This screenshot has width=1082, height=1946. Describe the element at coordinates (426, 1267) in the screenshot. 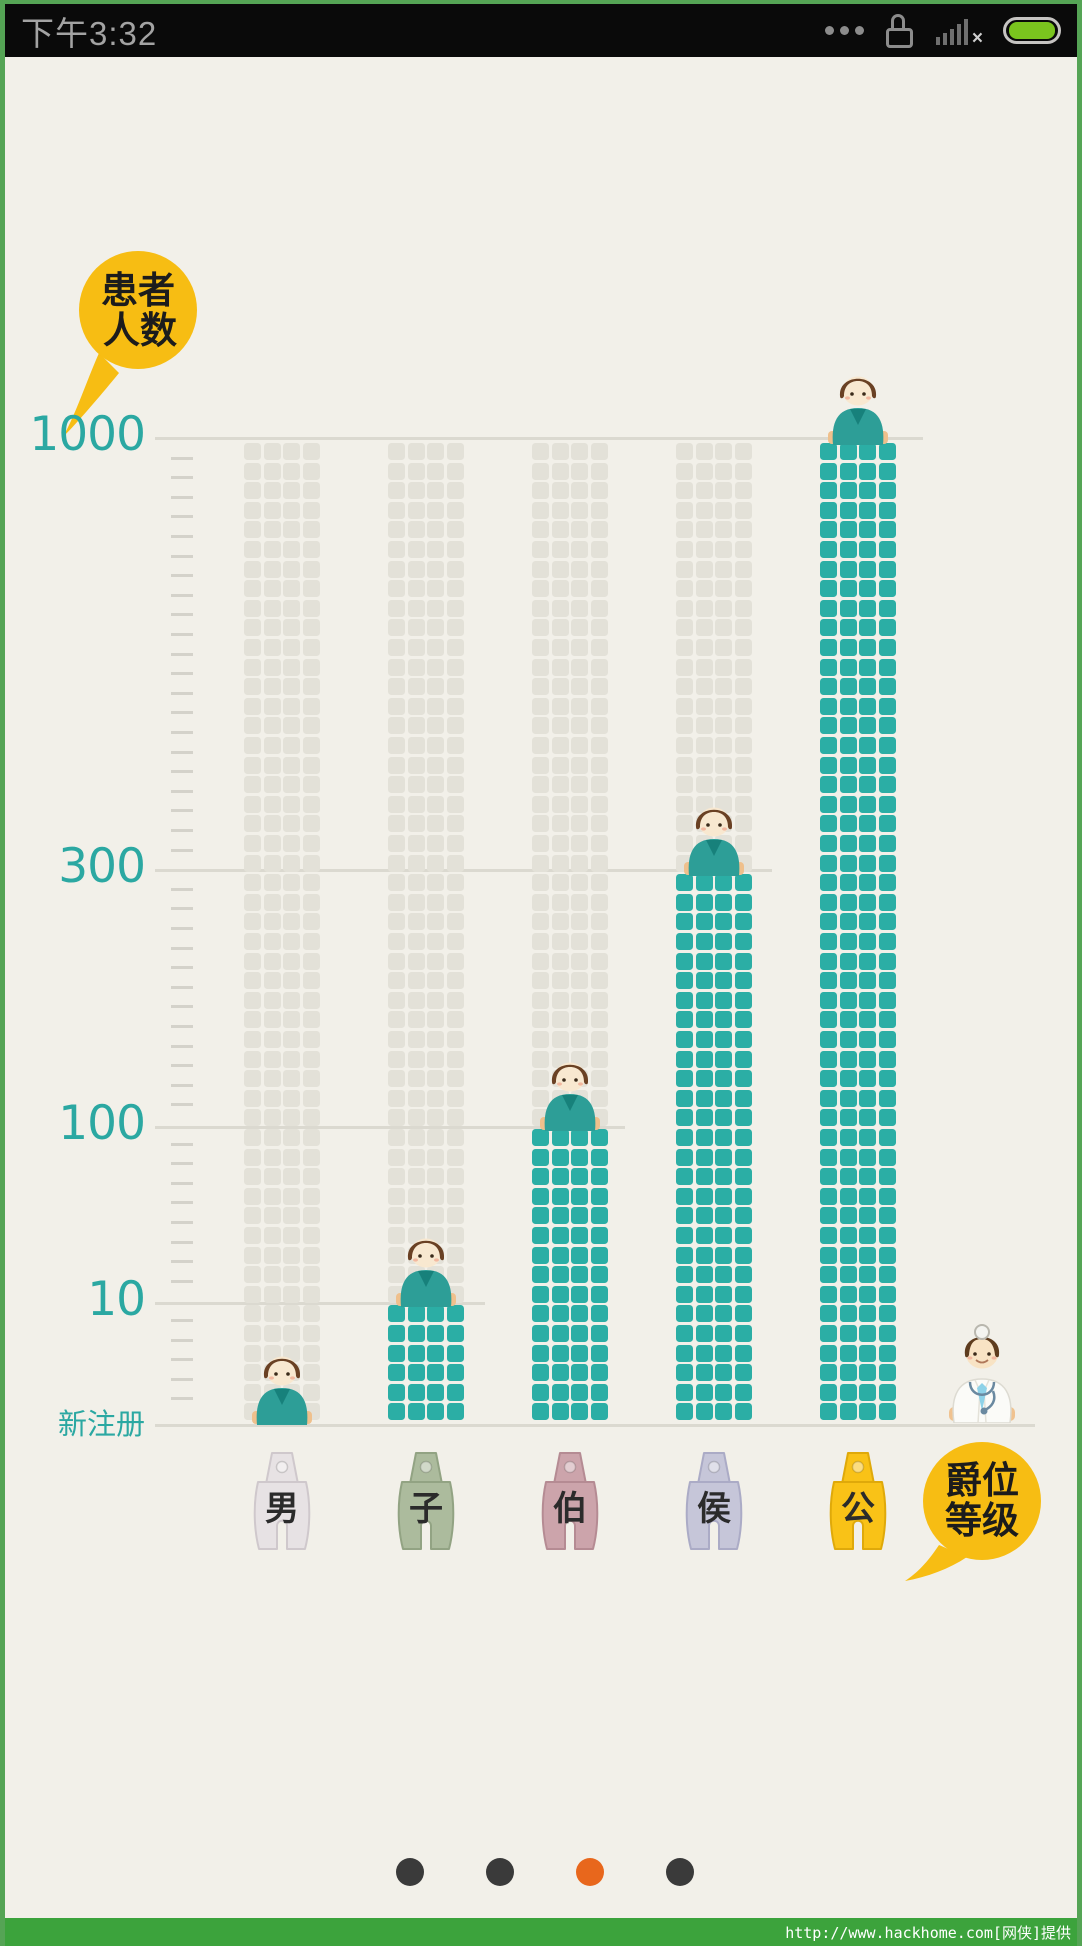

I see `patient-figure-子` at that location.